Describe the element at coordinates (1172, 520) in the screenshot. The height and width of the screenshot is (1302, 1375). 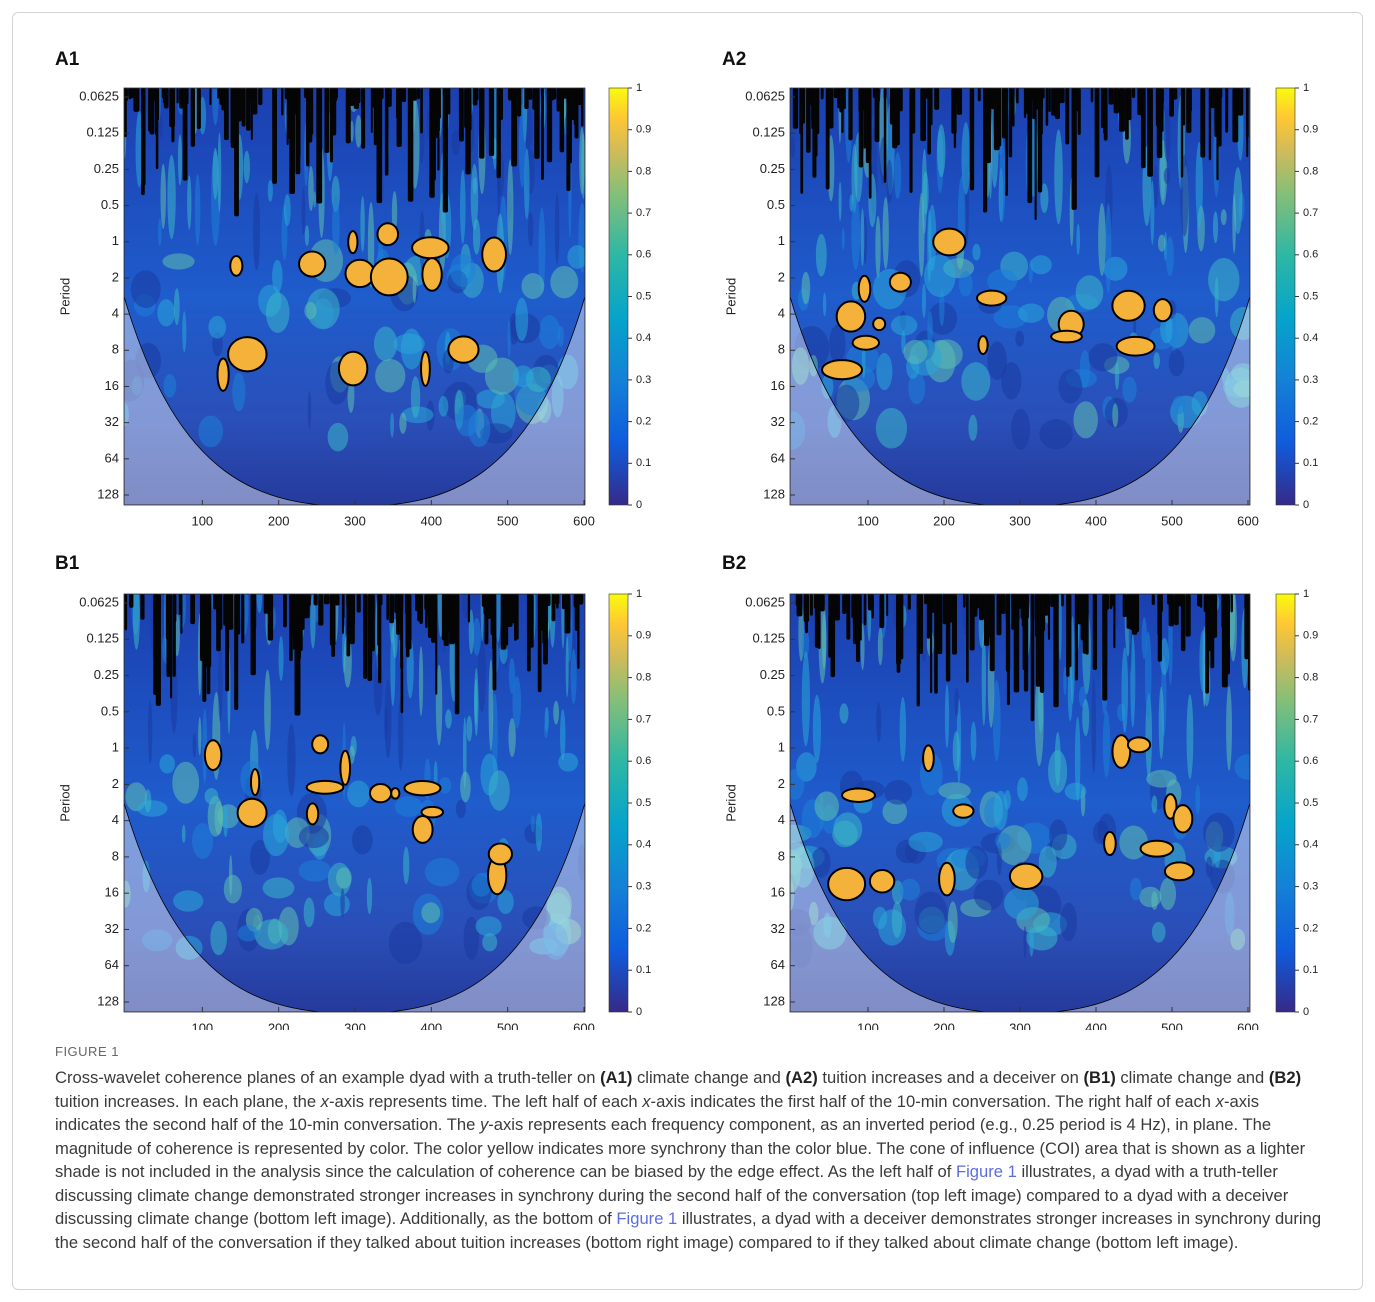
I see `x-tick-label: 500` at that location.